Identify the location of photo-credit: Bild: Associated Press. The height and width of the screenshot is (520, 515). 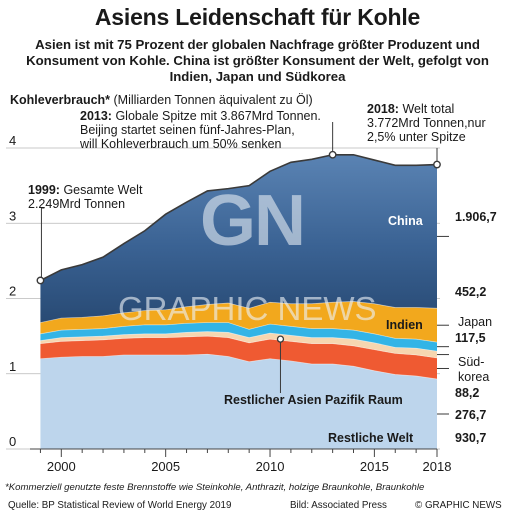
(338, 505).